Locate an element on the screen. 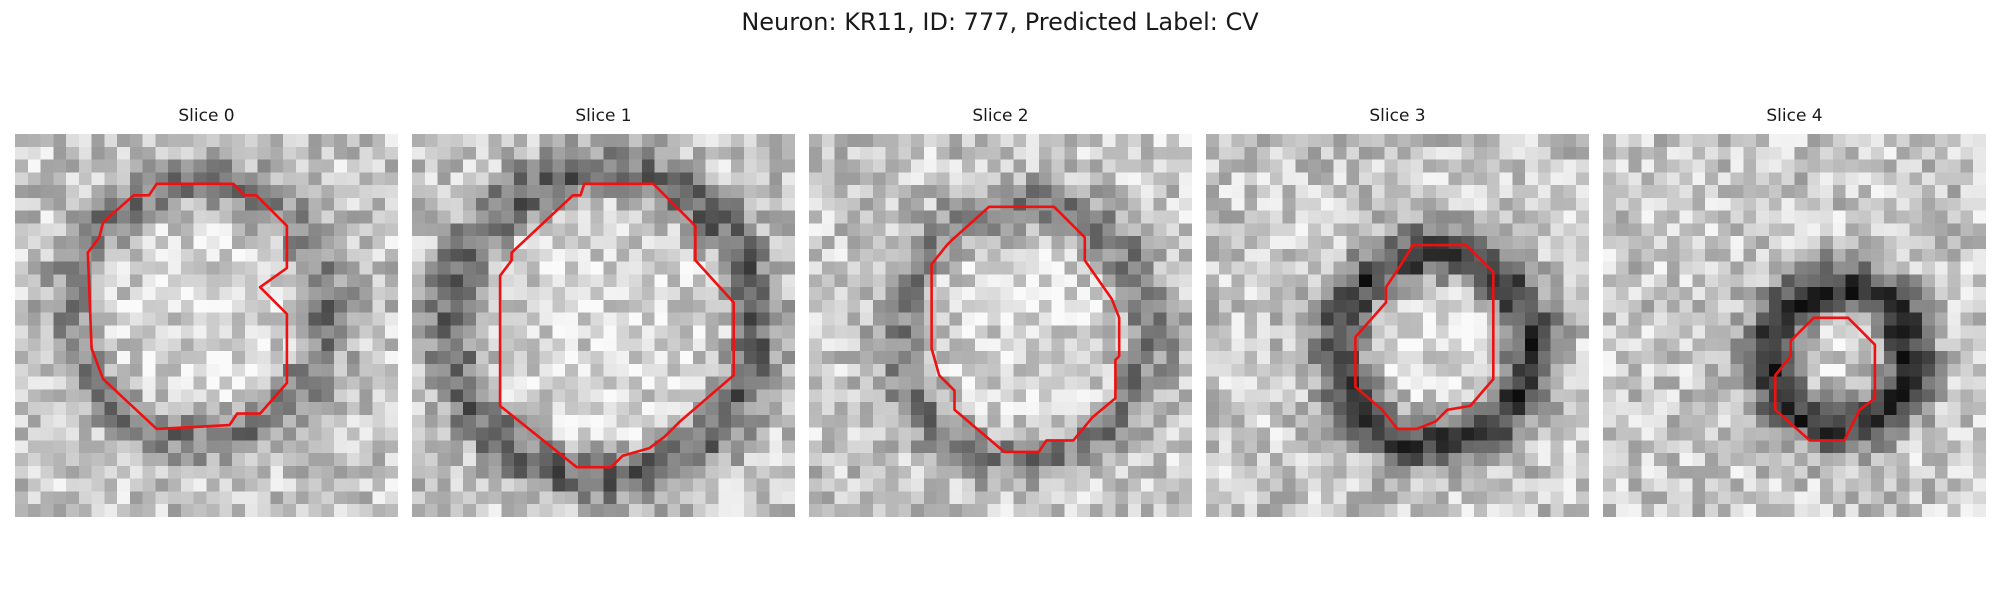  slice-title: Slice 2 is located at coordinates (1000, 116).